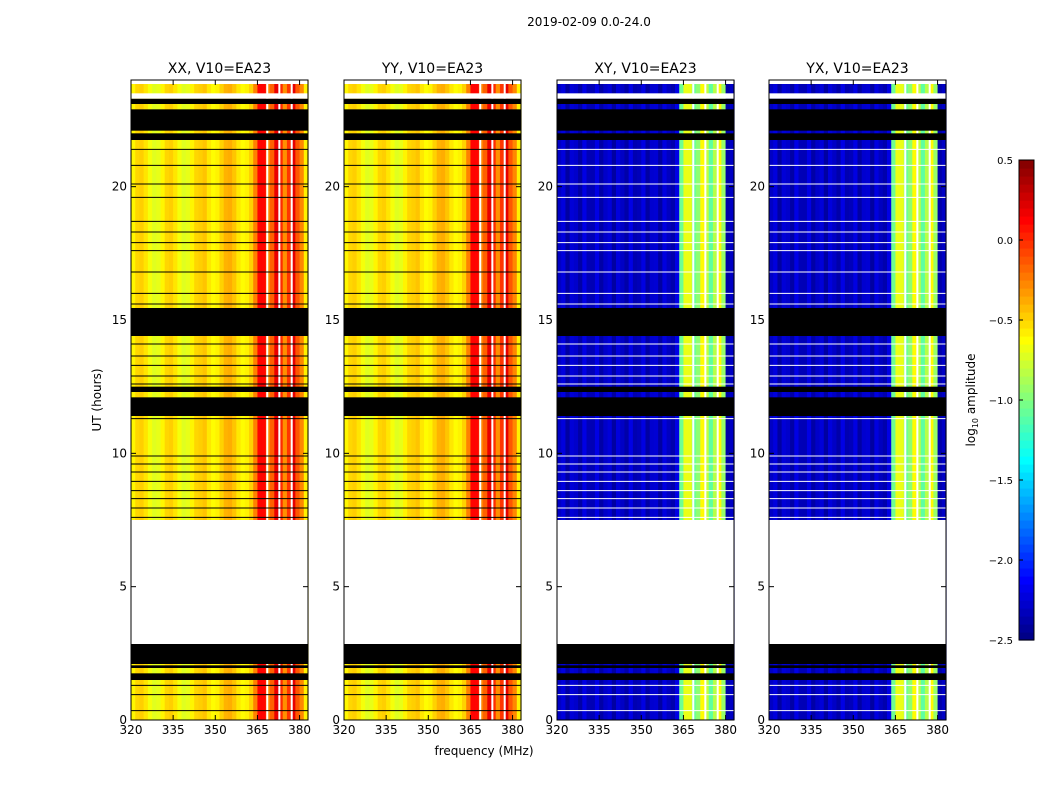 The height and width of the screenshot is (800, 1050). What do you see at coordinates (119, 187) in the screenshot?
I see `y-tick-label: 20` at bounding box center [119, 187].